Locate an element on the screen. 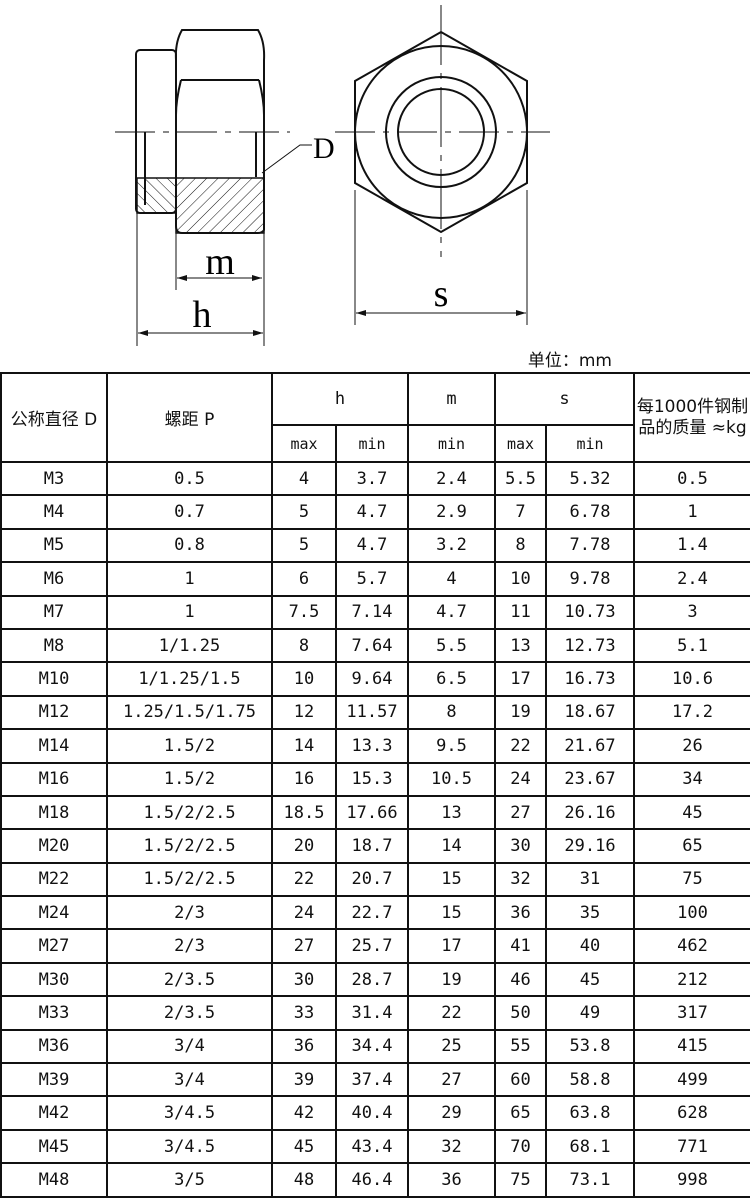 The width and height of the screenshot is (750, 1198). cell-s-min: 21.67 is located at coordinates (590, 746).